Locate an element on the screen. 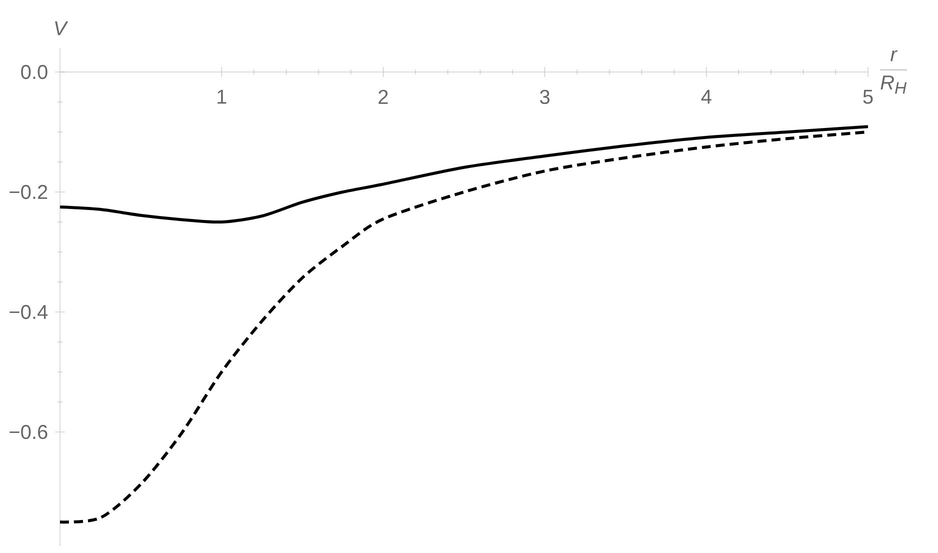 Image resolution: width=938 pixels, height=553 pixels. x-tick-label: 5 is located at coordinates (868, 97).